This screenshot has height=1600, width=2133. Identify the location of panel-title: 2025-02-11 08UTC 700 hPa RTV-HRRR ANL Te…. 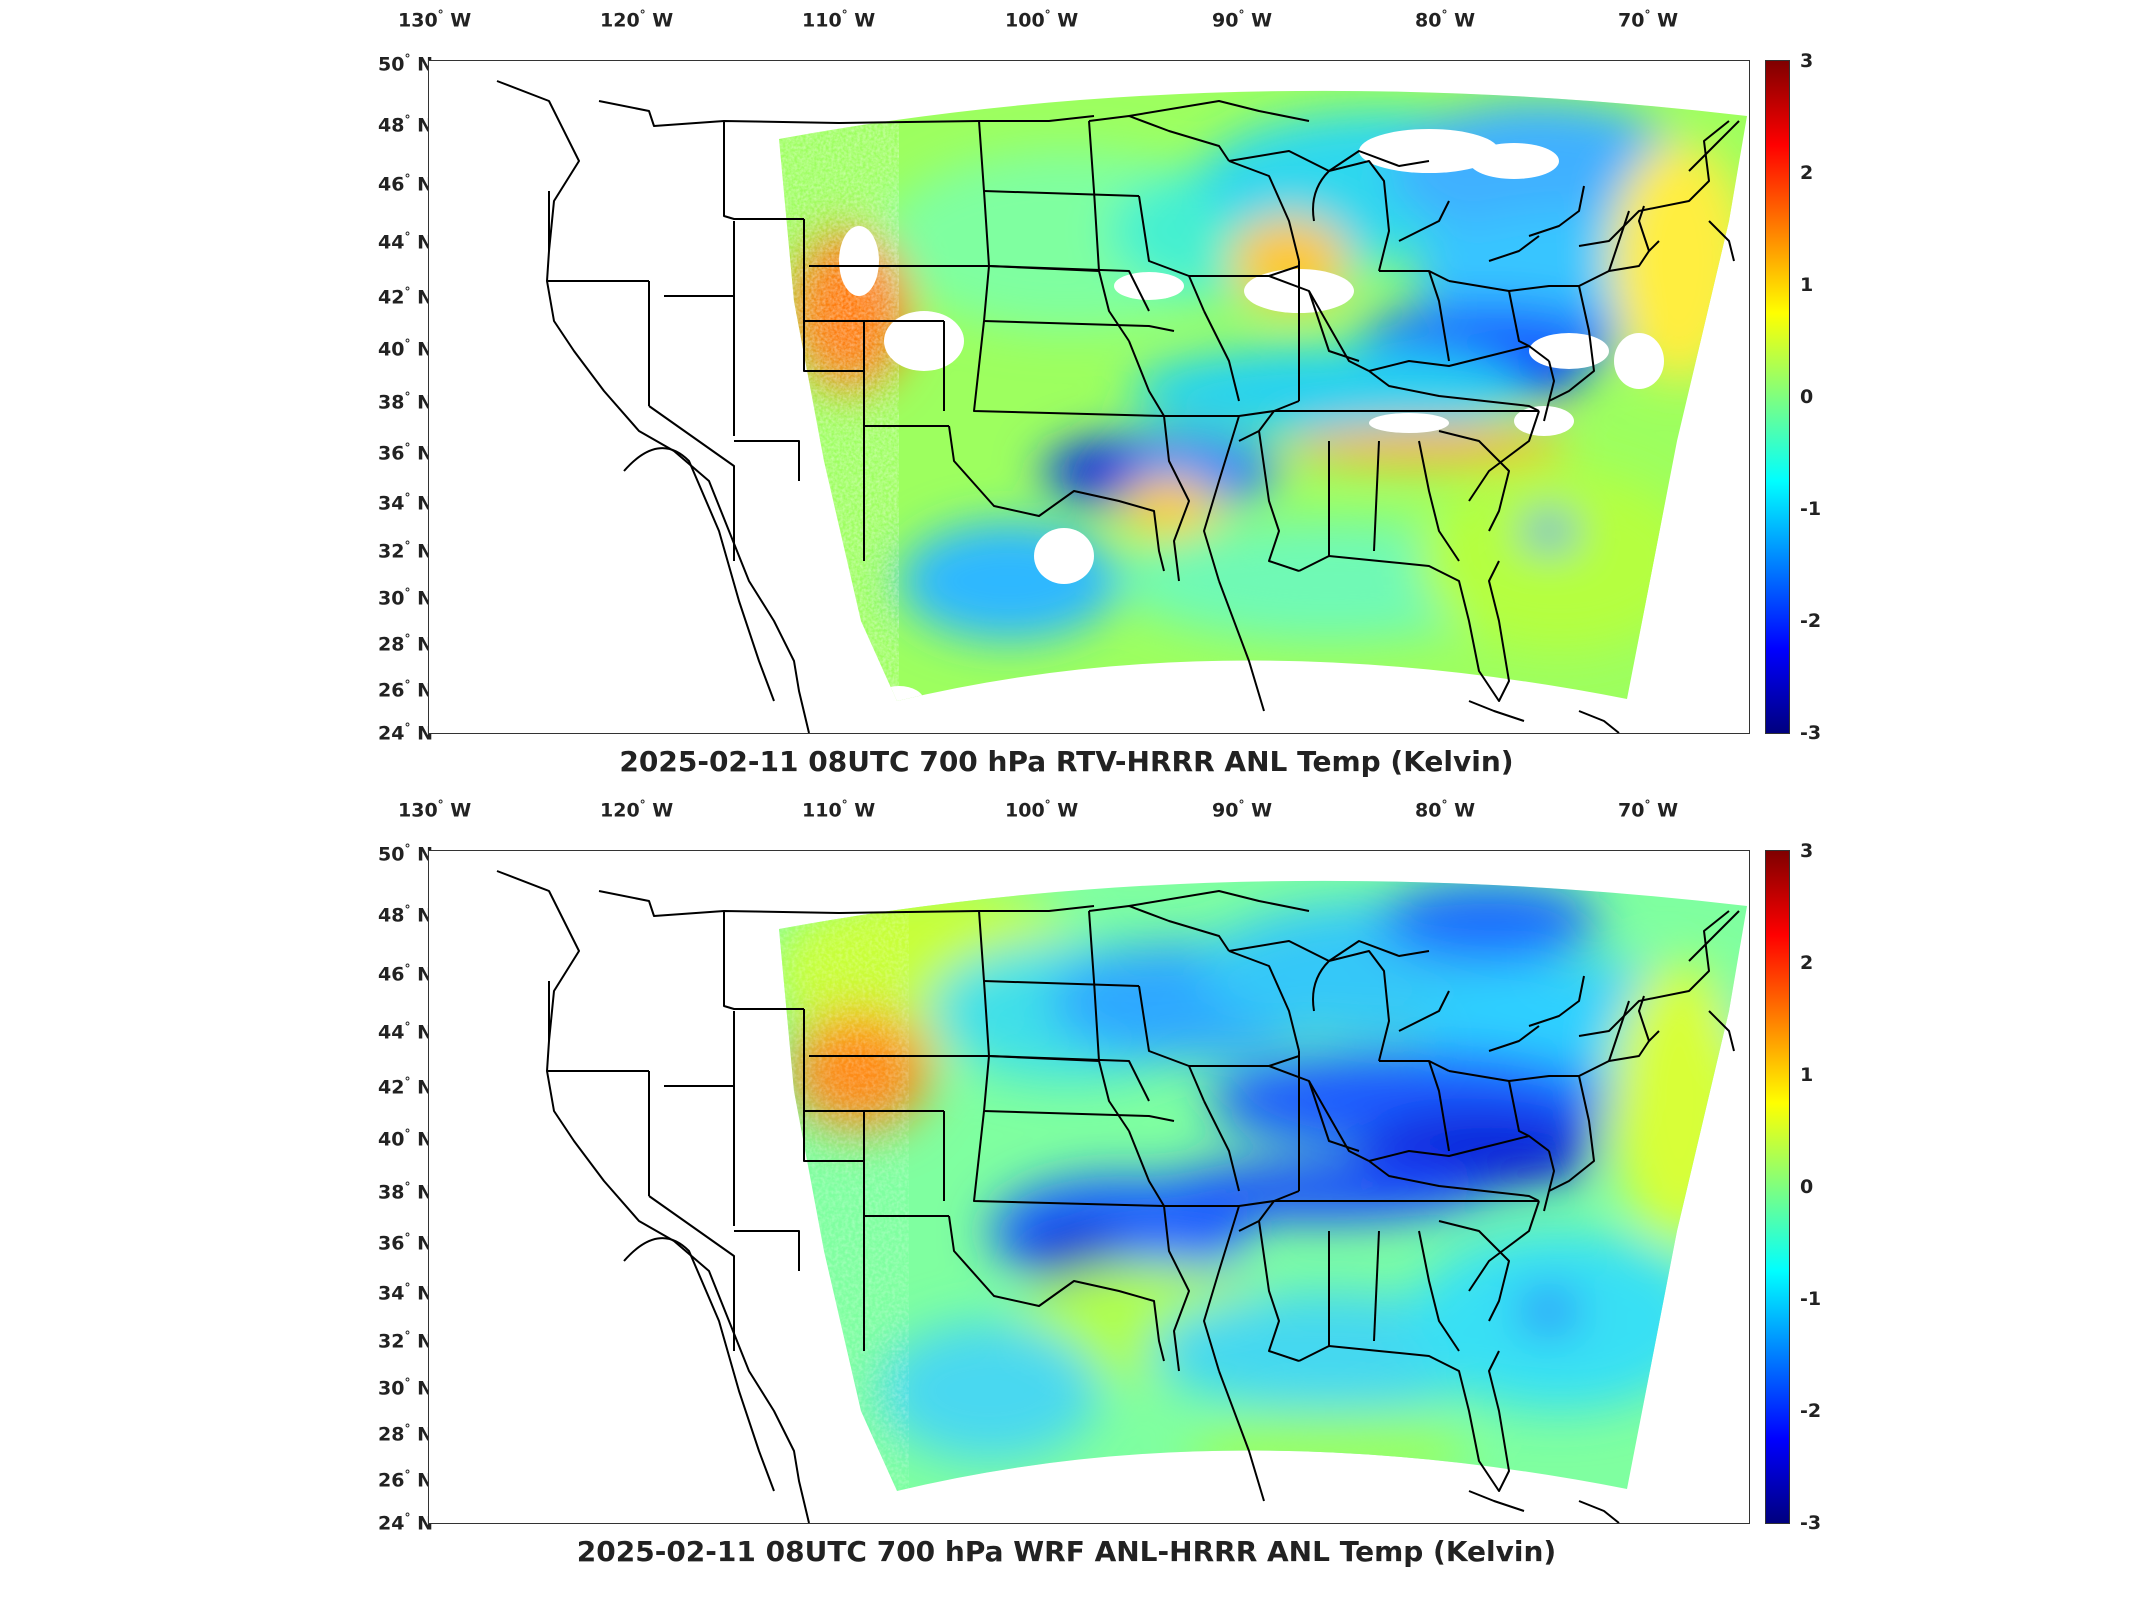
(1066, 761).